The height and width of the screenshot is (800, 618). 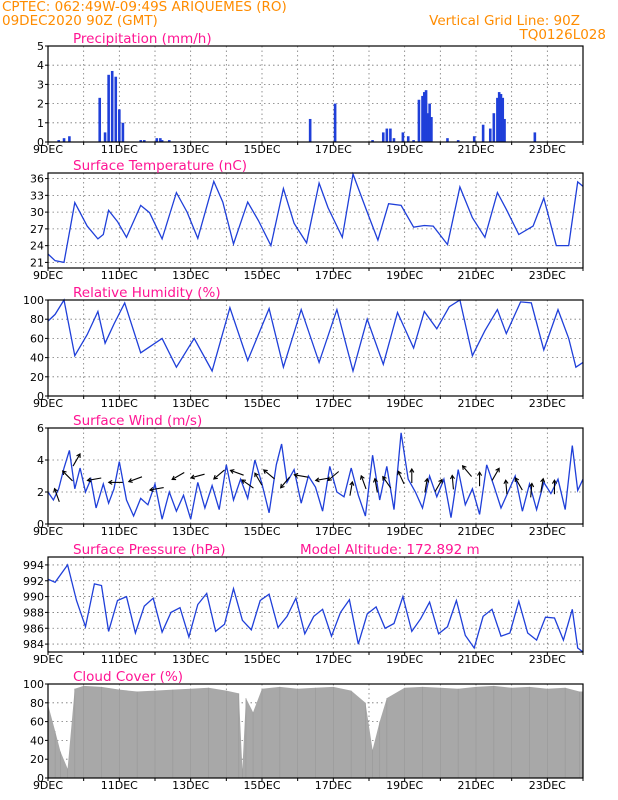 What do you see at coordinates (149, 550) in the screenshot?
I see `panel-title: Surface Pressure (hPa)` at bounding box center [149, 550].